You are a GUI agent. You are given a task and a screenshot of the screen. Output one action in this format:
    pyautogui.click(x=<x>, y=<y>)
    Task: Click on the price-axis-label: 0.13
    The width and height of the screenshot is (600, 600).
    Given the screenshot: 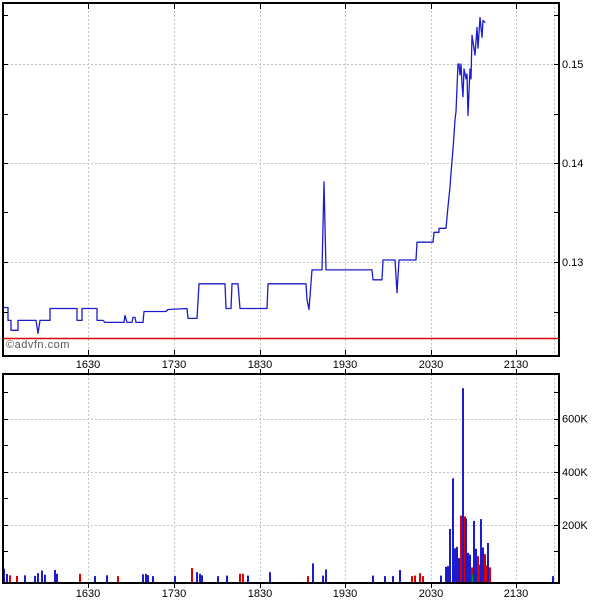 What is the action you would take?
    pyautogui.click(x=572, y=263)
    